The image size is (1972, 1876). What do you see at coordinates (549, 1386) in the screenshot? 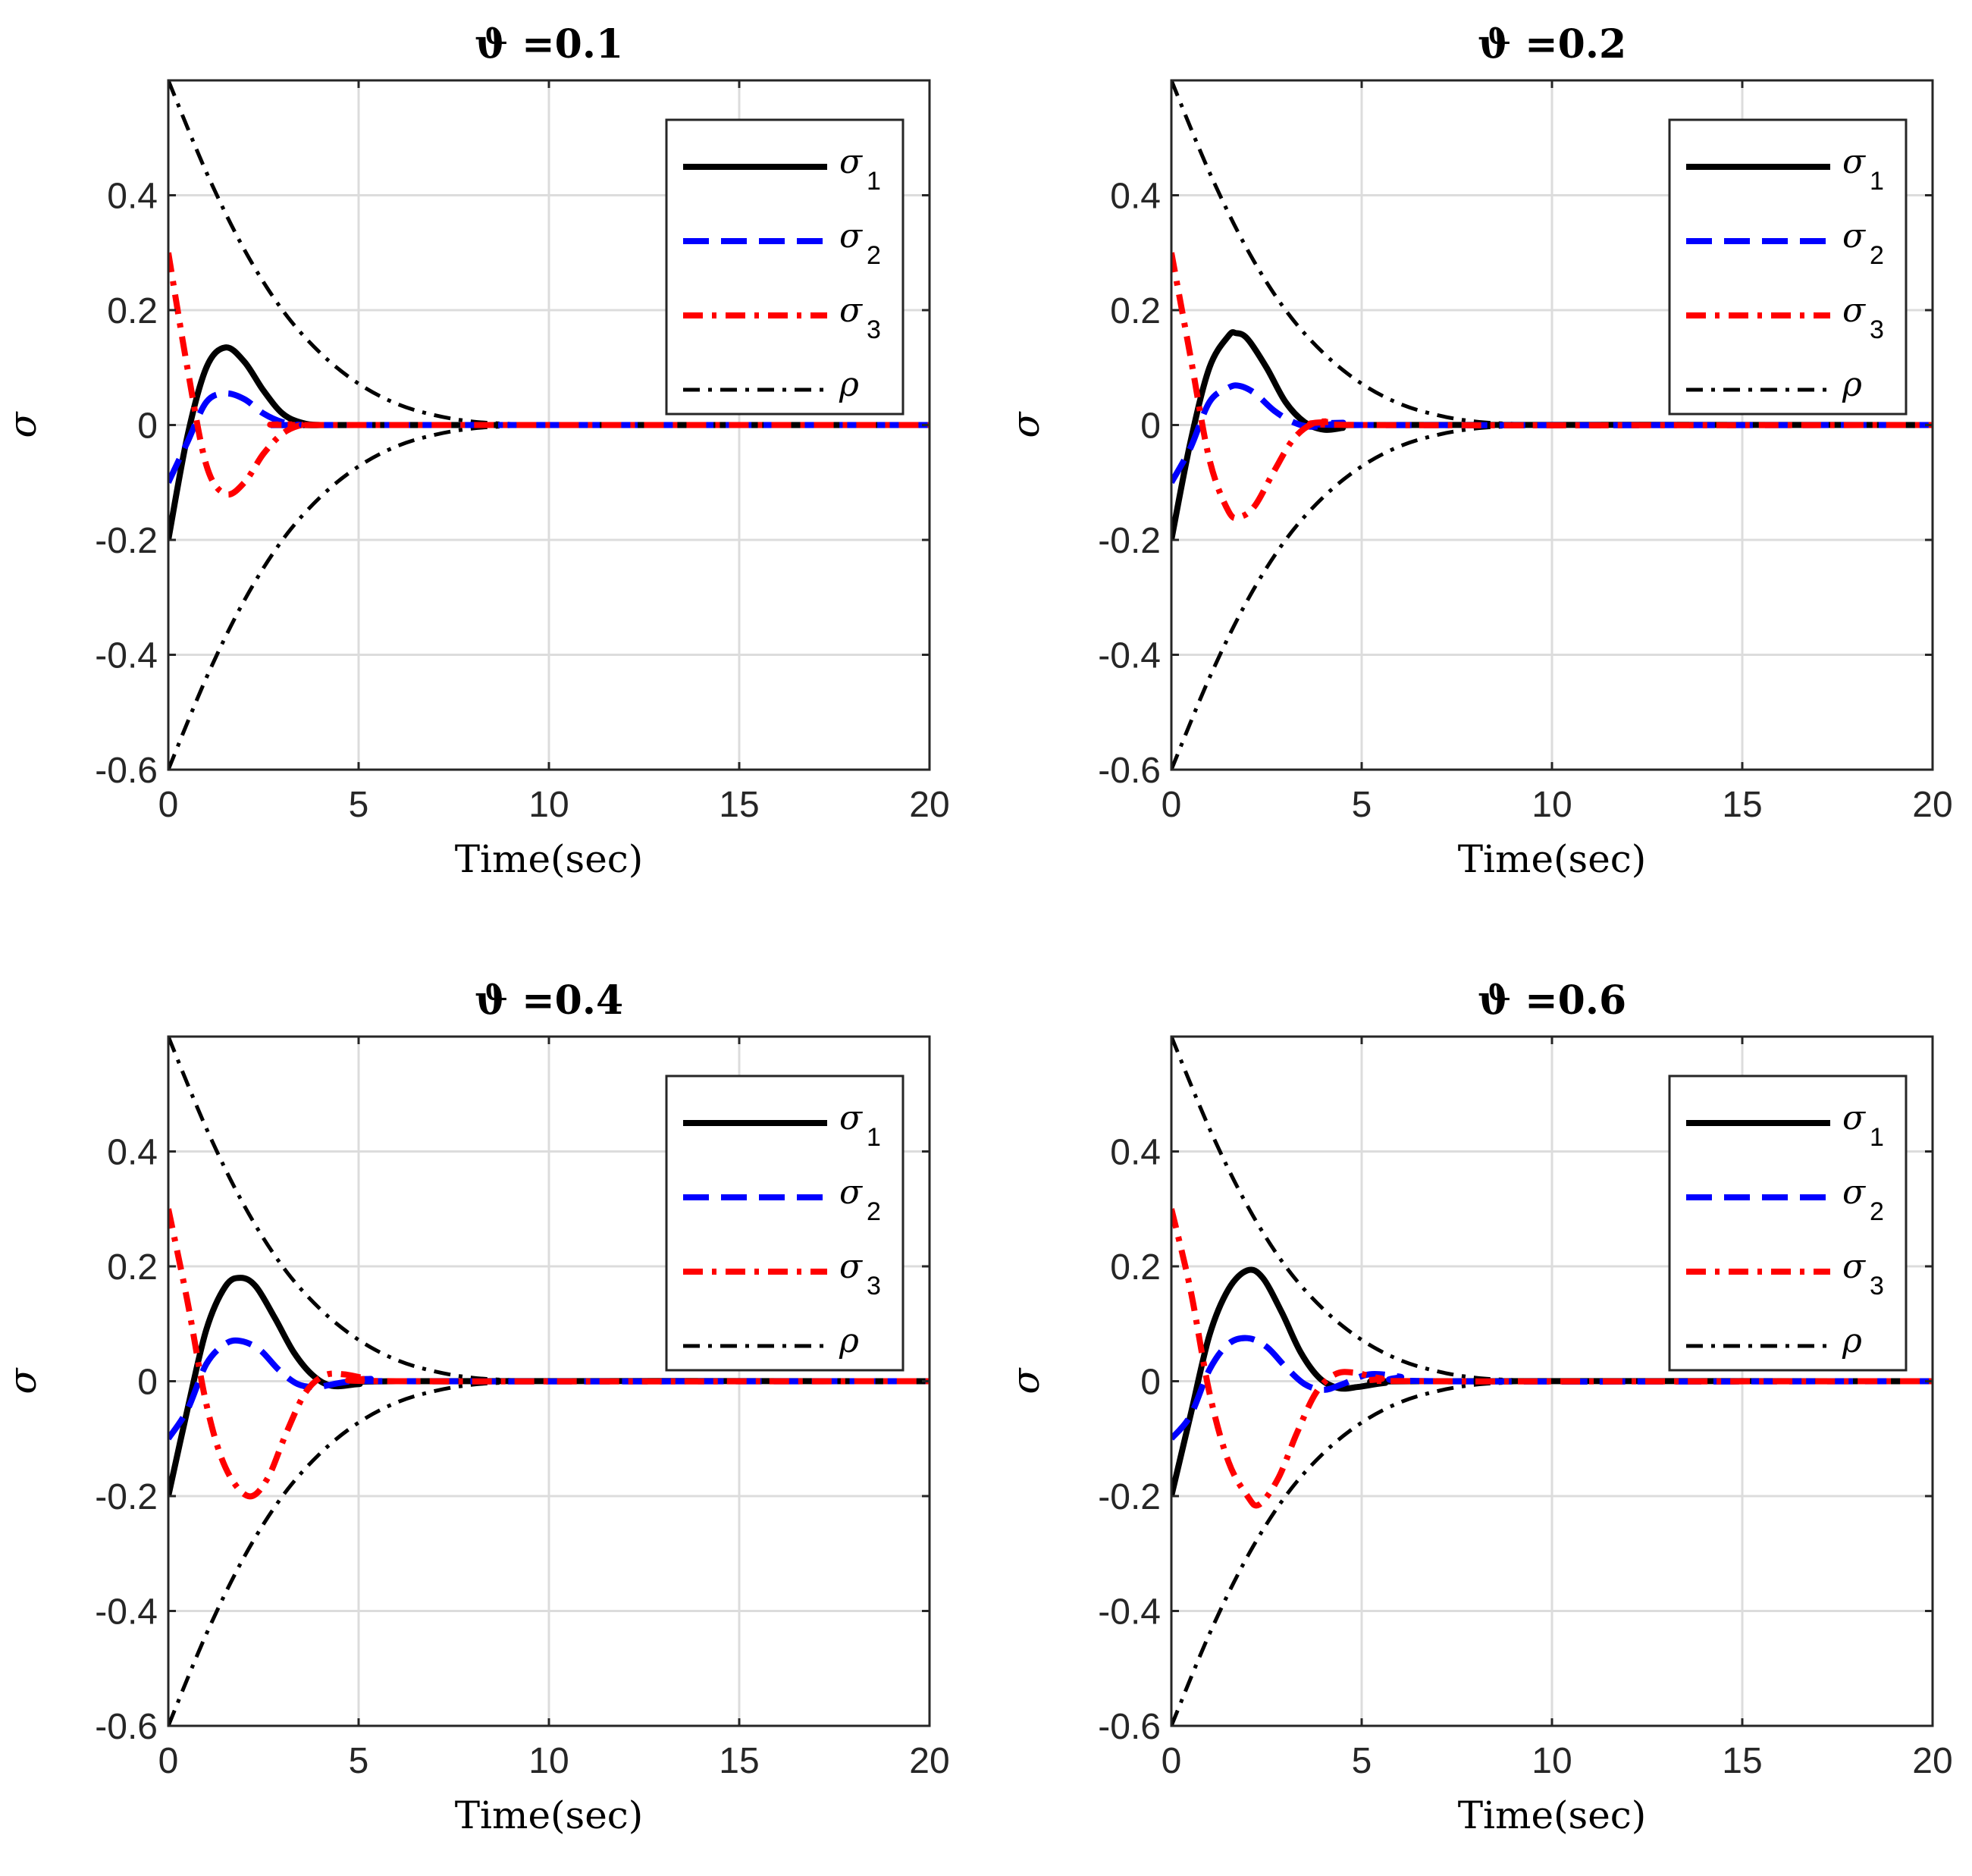
I see `series-line-σ1` at bounding box center [549, 1386].